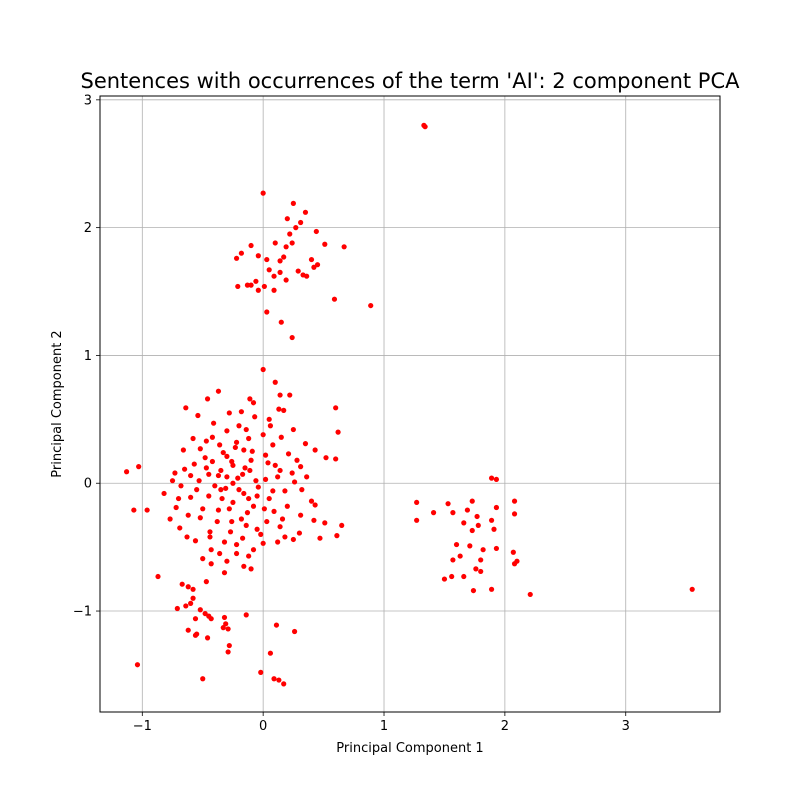  What do you see at coordinates (88, 356) in the screenshot?
I see `y-tick-label: 1` at bounding box center [88, 356].